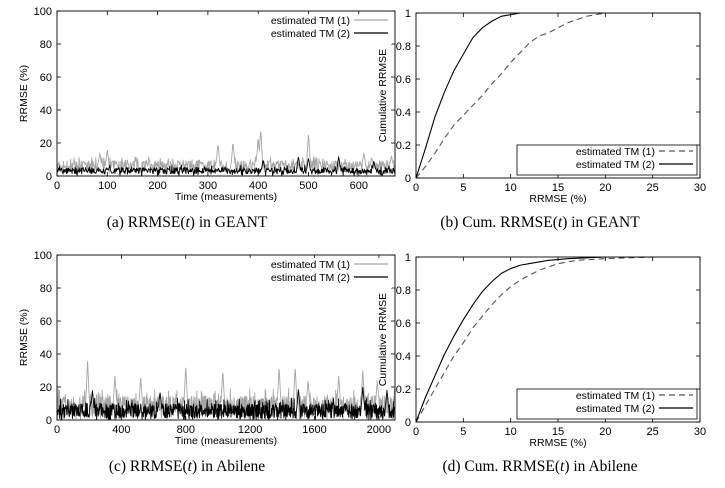  What do you see at coordinates (314, 430) in the screenshot?
I see `x-tick-label-c: 1600` at bounding box center [314, 430].